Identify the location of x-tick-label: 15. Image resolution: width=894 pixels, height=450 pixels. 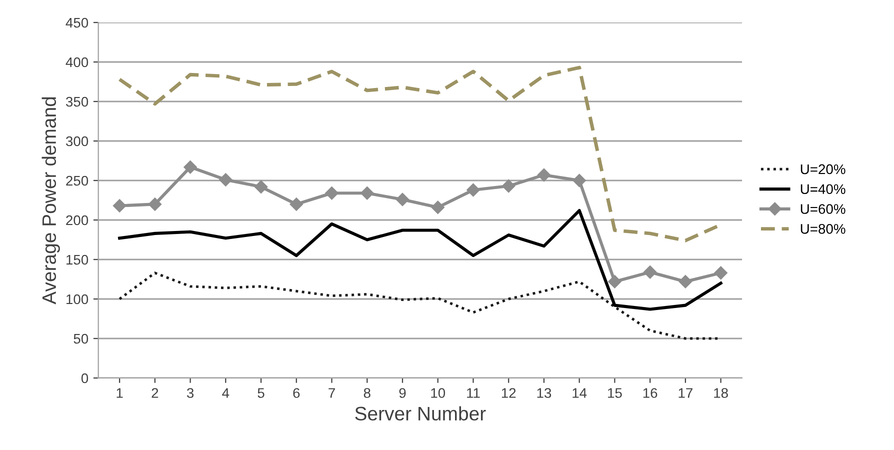
(615, 393).